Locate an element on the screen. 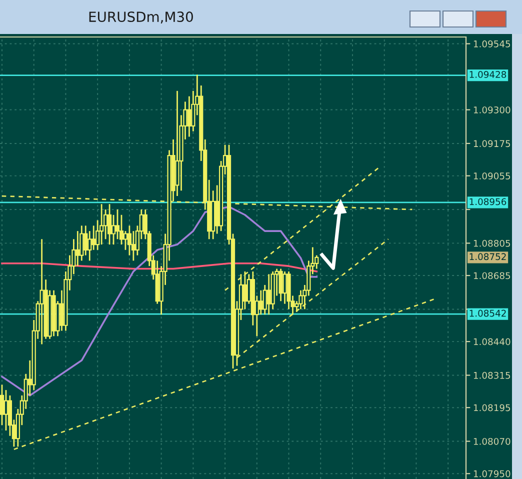  y-tick-label: 1.08440 is located at coordinates (492, 342).